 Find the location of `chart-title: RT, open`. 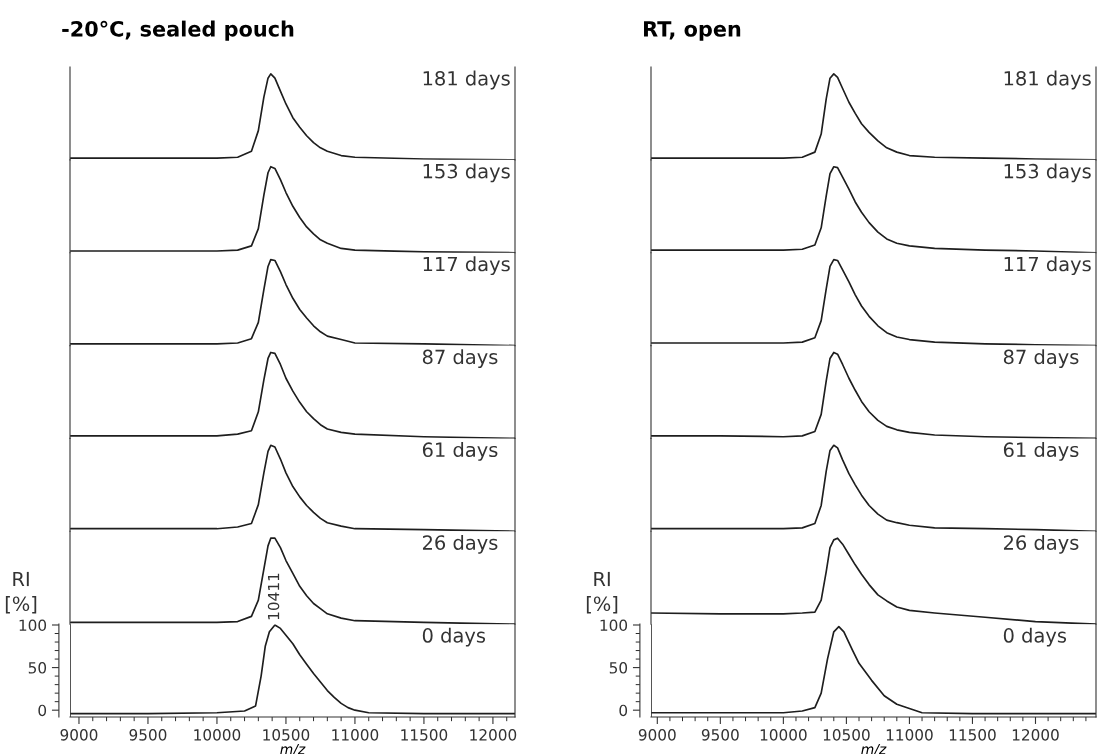

chart-title: RT, open is located at coordinates (692, 31).